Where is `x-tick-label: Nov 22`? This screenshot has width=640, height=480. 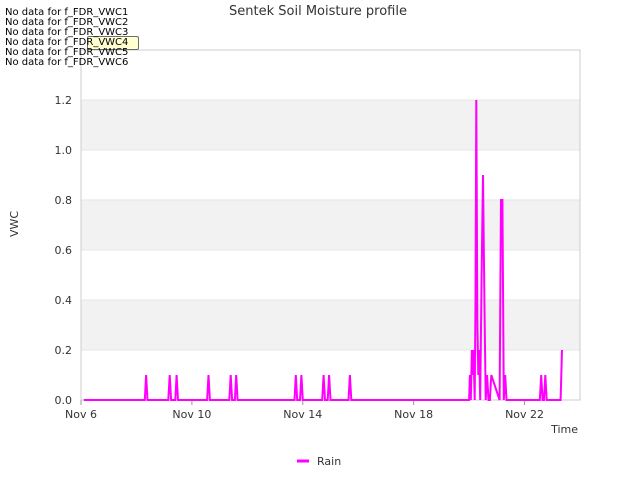
x-tick-label: Nov 22 is located at coordinates (524, 414).